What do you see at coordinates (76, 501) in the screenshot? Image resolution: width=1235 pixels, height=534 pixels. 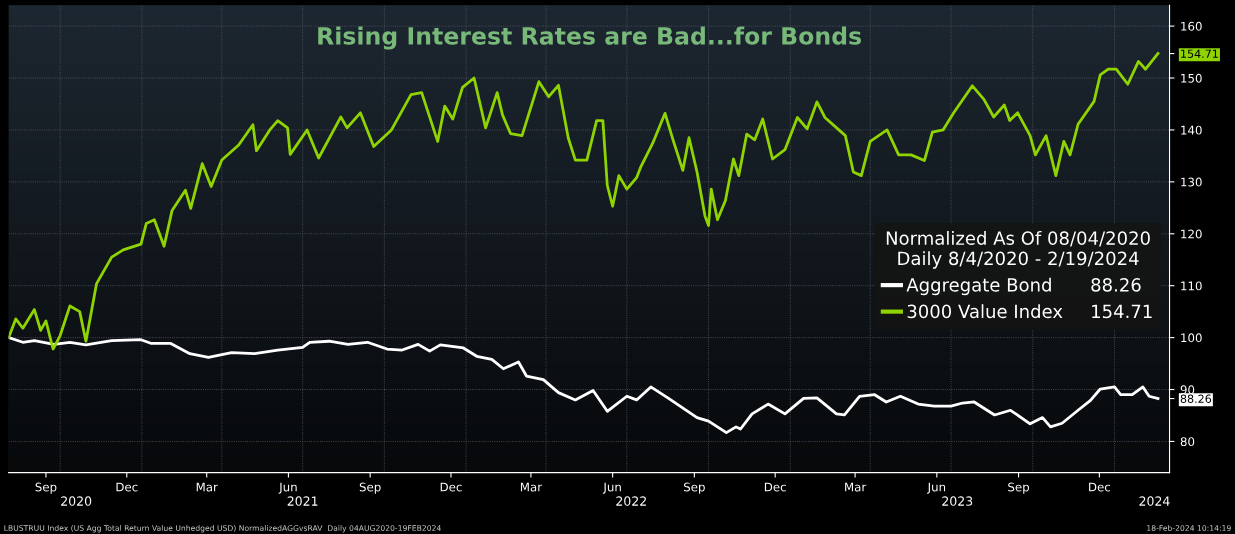 I see `x2-tick-label: 2020` at bounding box center [76, 501].